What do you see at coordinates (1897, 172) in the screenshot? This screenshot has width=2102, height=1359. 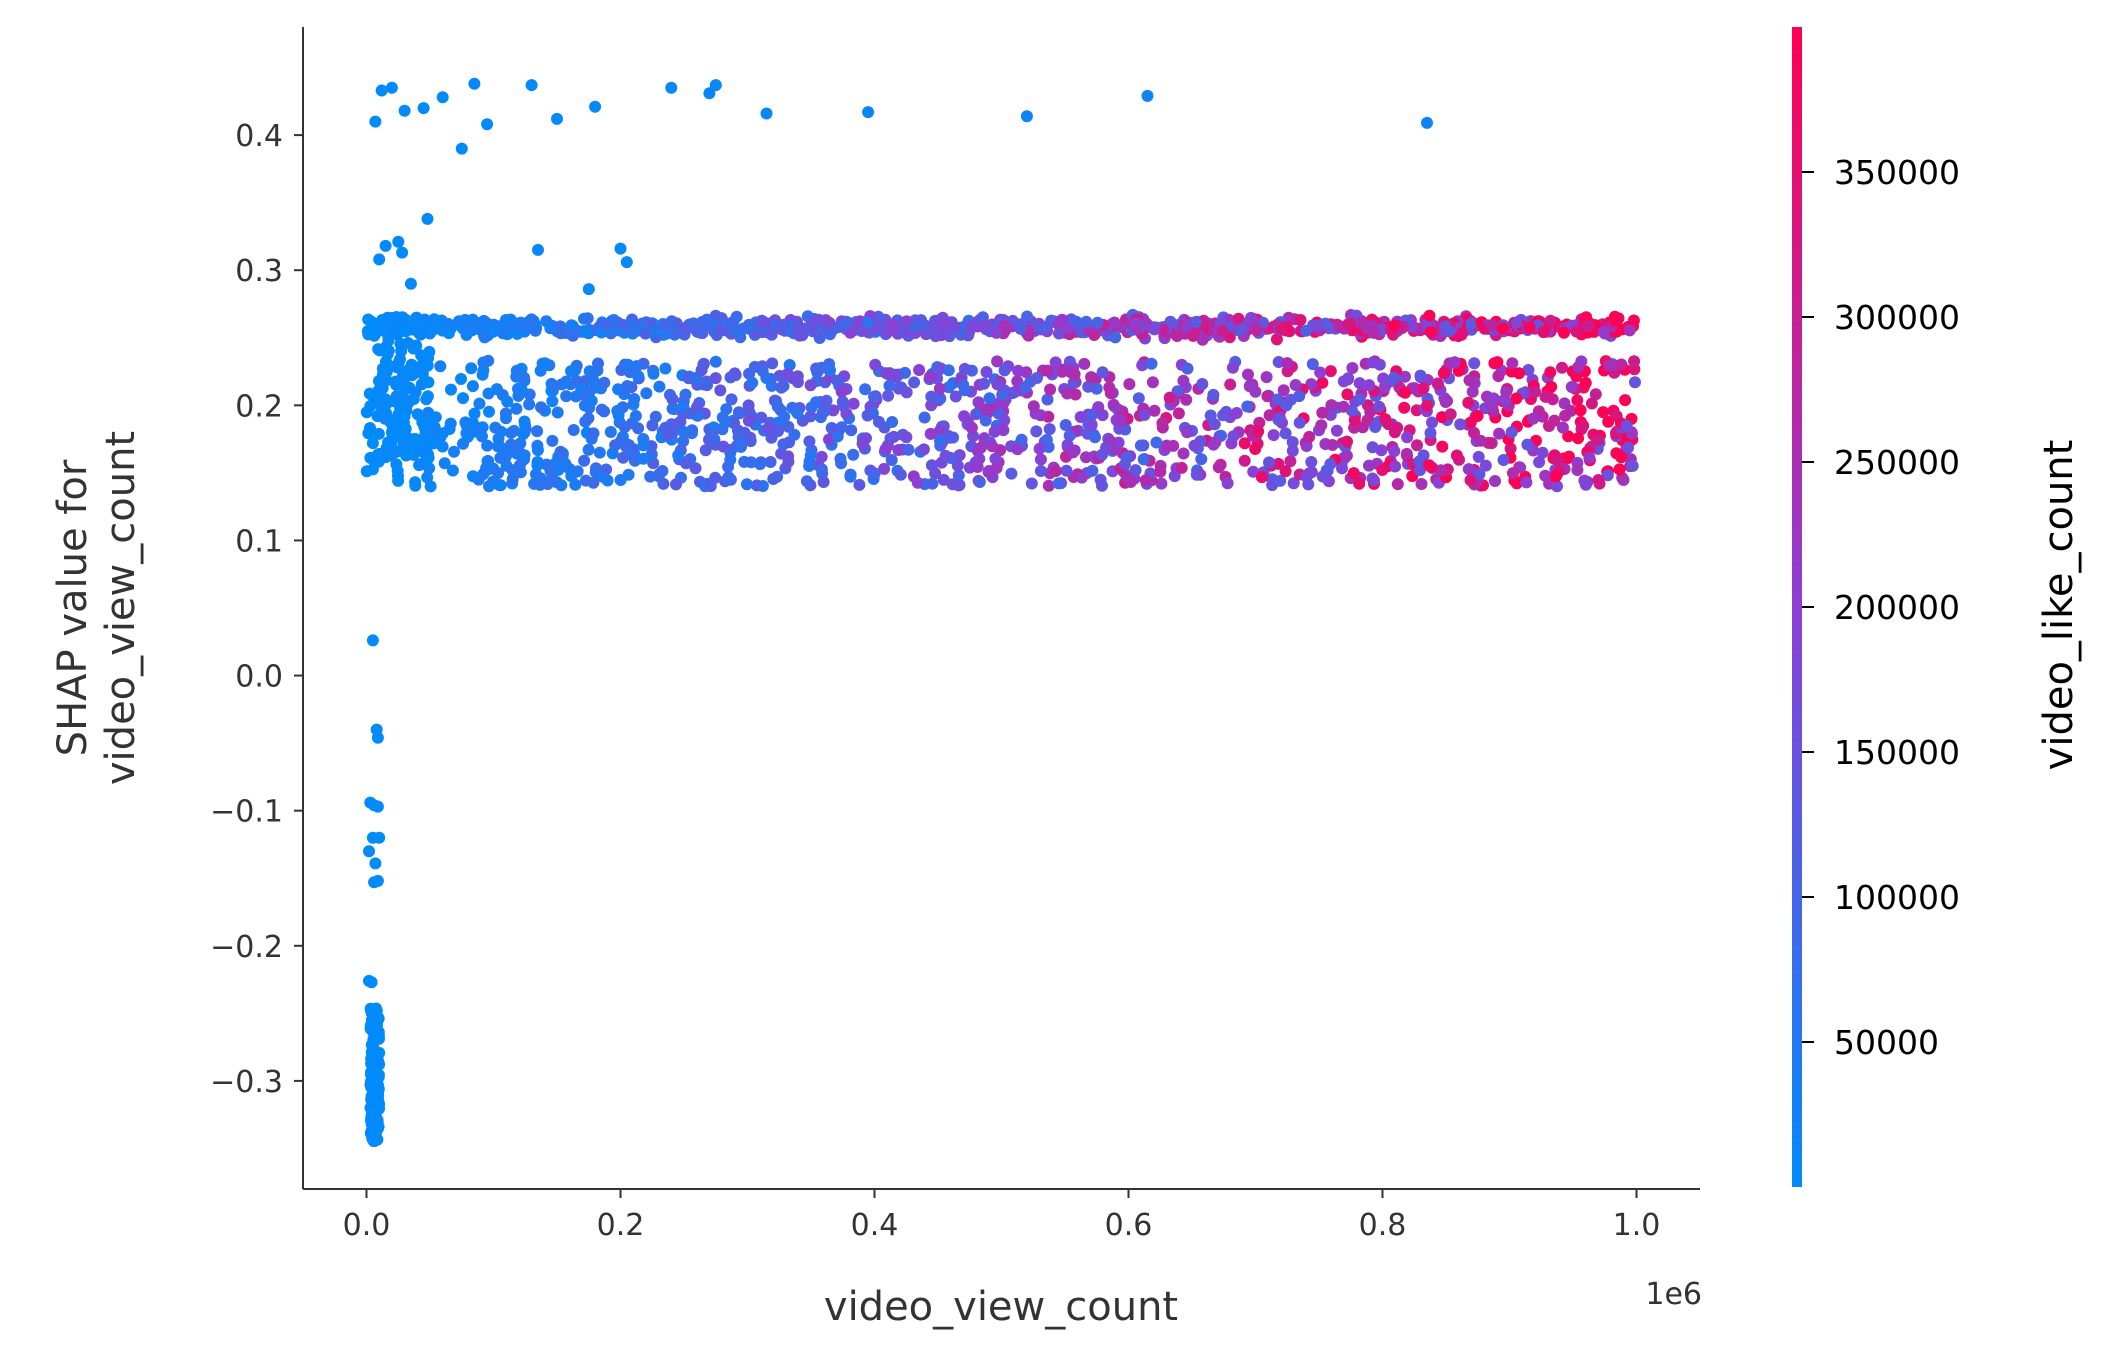 I see `colorbar-tick-label: 350000` at bounding box center [1897, 172].